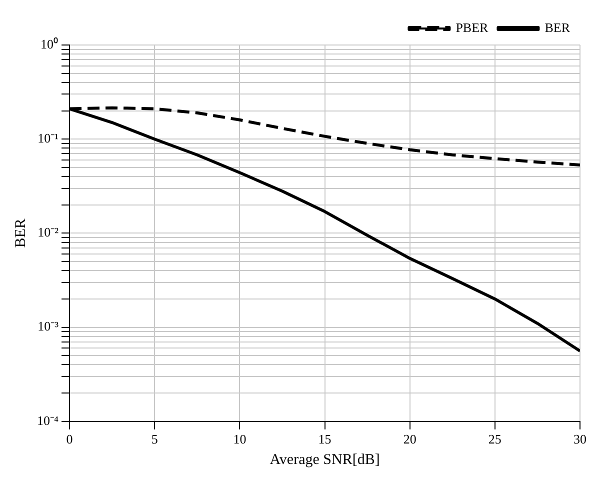  I want to click on y-tick-label: 10⁻¹, so click(48, 138).